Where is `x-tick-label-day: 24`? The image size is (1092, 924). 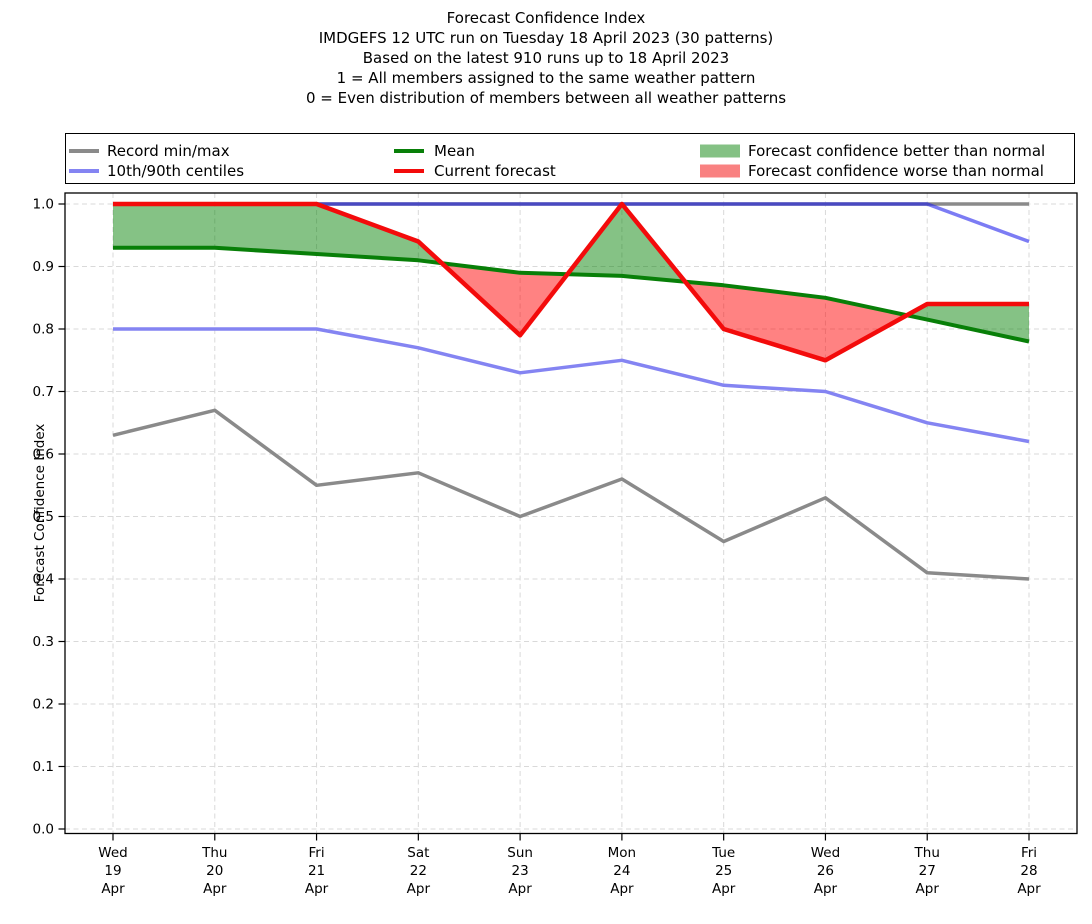
x-tick-label-day: 24 is located at coordinates (621, 871).